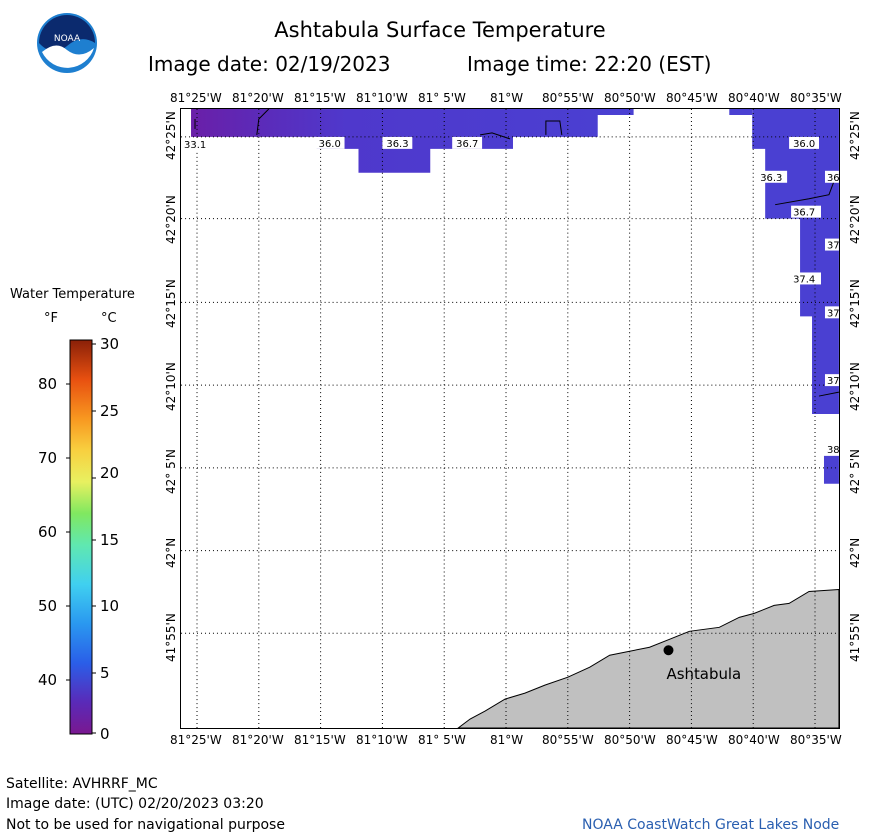 This screenshot has height=840, width=880. I want to click on noaa-logo: NOAA, so click(67, 43).